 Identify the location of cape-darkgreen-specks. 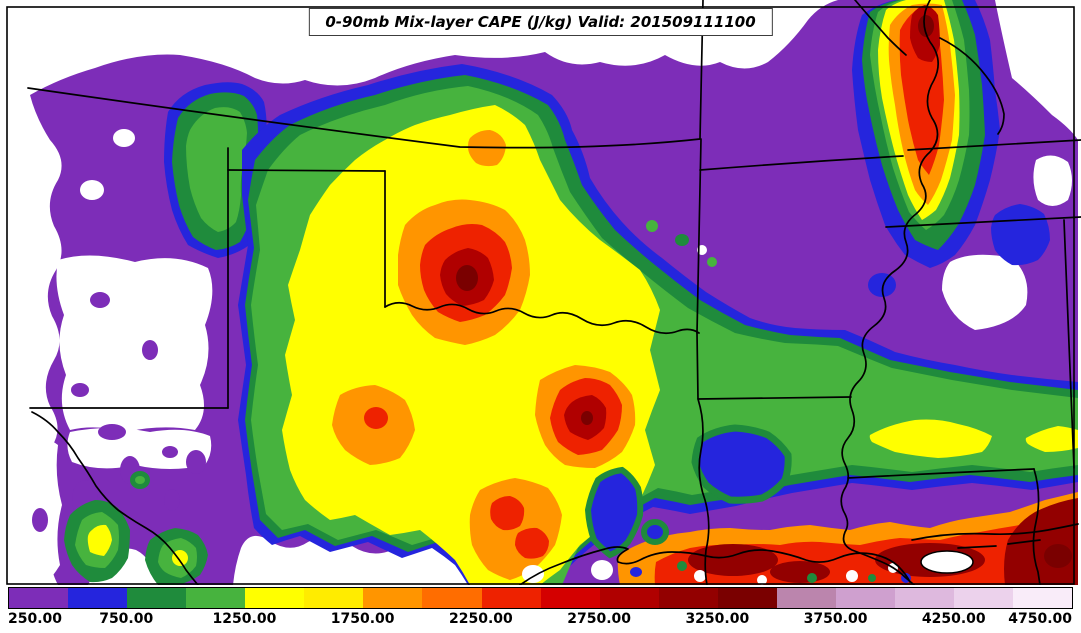
(682, 240).